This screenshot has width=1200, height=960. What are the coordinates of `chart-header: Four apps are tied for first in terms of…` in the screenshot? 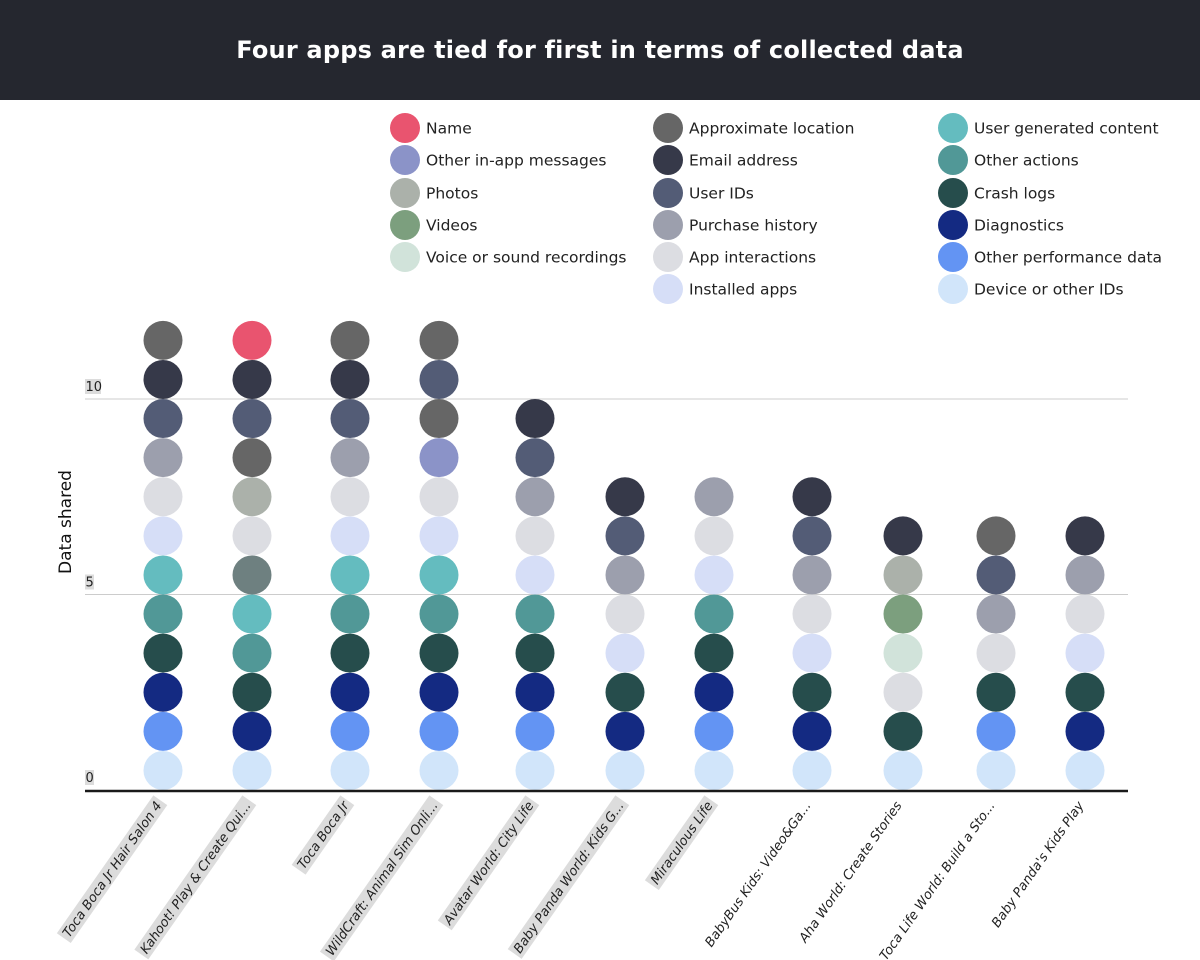 It's located at (600, 50).